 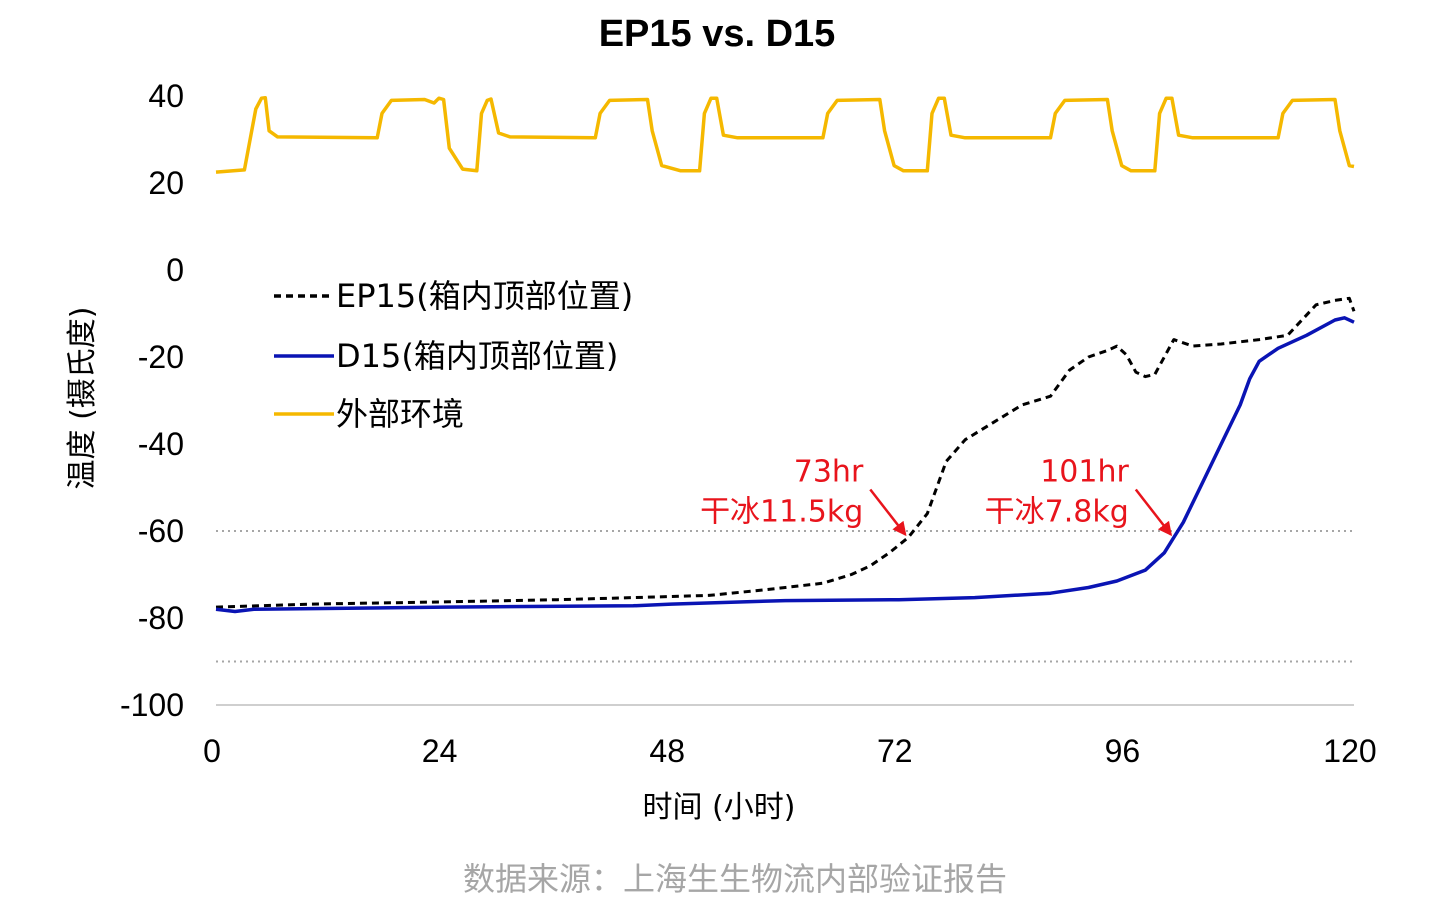 What do you see at coordinates (152, 487) in the screenshot?
I see `y-axis-ticks: 0 -20 -40 -60 -80 -100` at bounding box center [152, 487].